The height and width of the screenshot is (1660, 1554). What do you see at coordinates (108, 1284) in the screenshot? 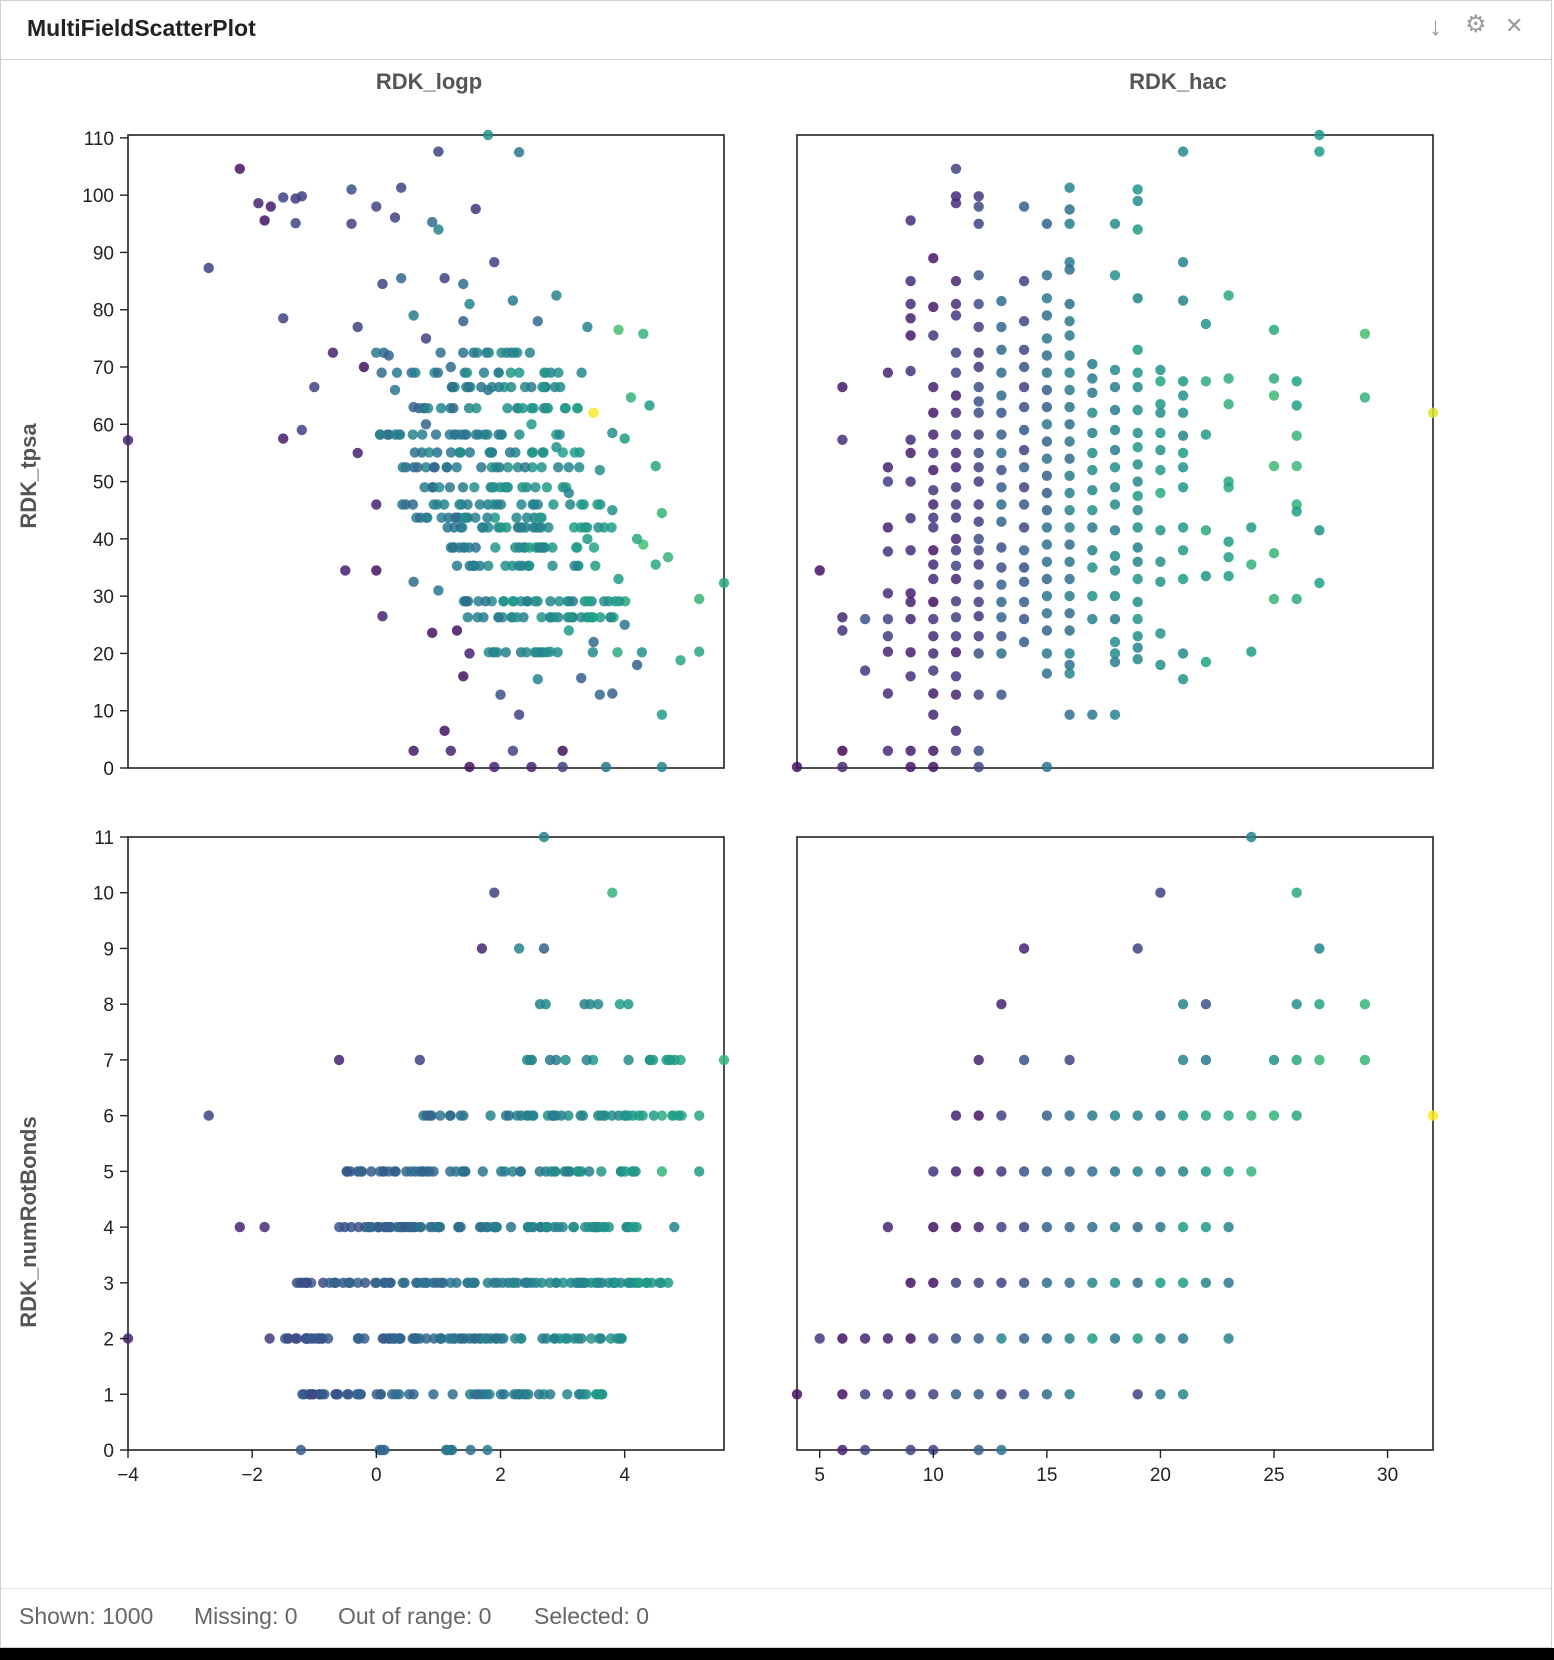
I see `y-tick-label: 3` at bounding box center [108, 1284].